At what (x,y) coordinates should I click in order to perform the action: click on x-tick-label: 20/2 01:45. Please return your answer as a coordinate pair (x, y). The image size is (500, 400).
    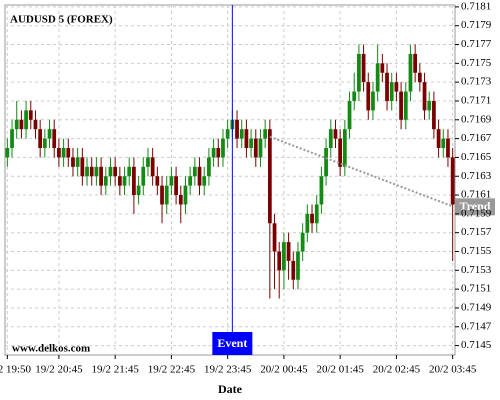
    Looking at the image, I should click on (340, 370).